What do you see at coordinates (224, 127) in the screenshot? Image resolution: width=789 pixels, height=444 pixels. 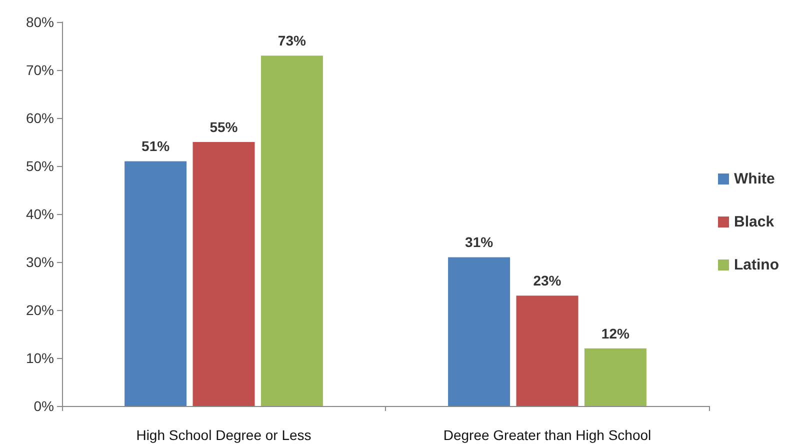 I see `data-label: 55%` at bounding box center [224, 127].